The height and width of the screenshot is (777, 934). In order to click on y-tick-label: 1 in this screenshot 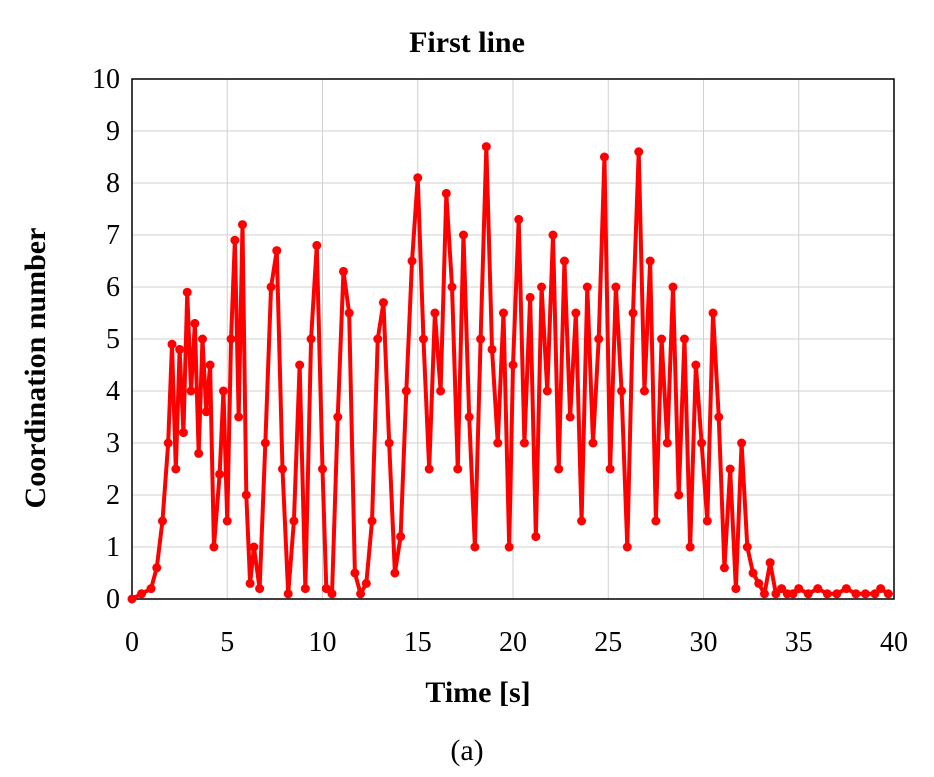, I will do `click(113, 547)`.